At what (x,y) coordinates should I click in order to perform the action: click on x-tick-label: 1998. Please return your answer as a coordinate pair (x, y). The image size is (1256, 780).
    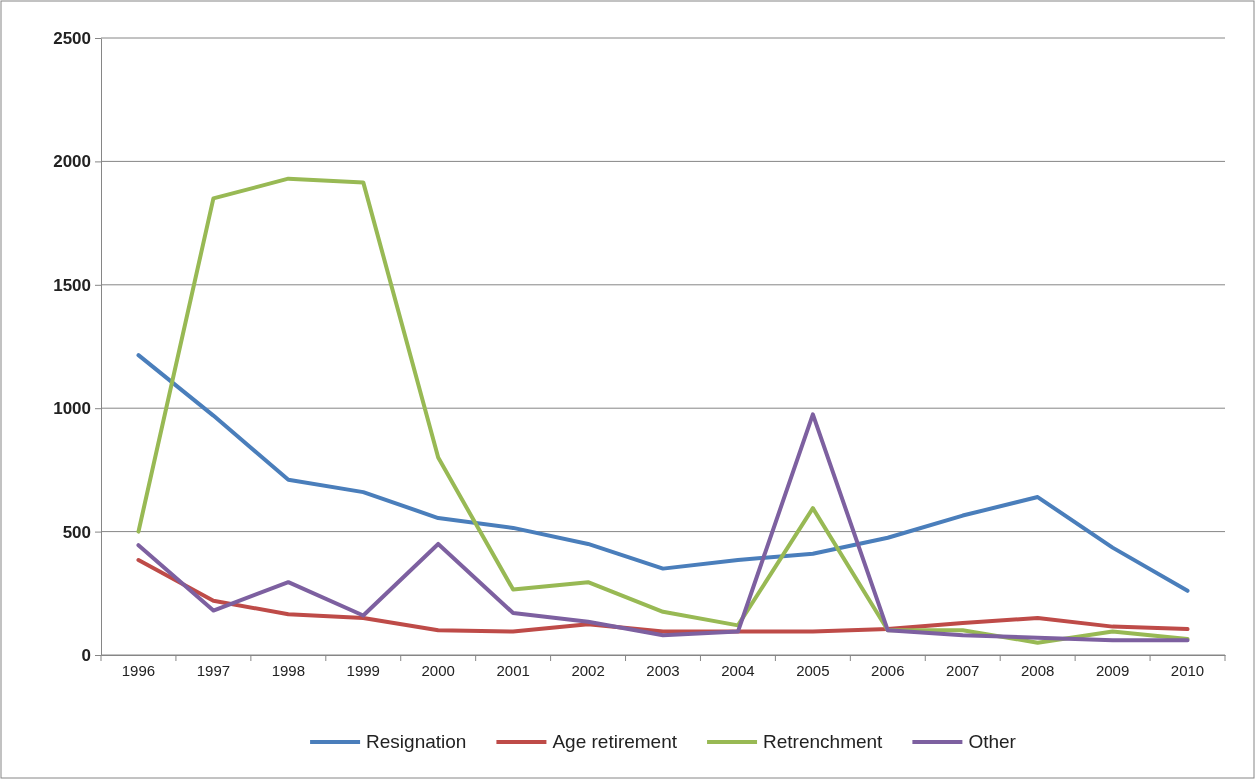
    Looking at the image, I should click on (288, 670).